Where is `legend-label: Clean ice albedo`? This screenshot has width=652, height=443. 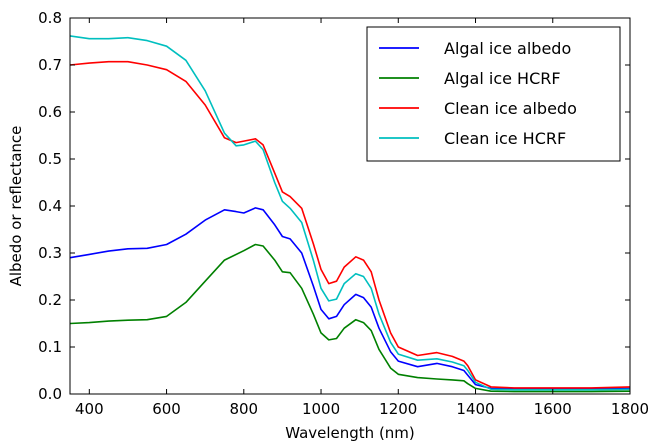
legend-label: Clean ice albedo is located at coordinates (510, 108).